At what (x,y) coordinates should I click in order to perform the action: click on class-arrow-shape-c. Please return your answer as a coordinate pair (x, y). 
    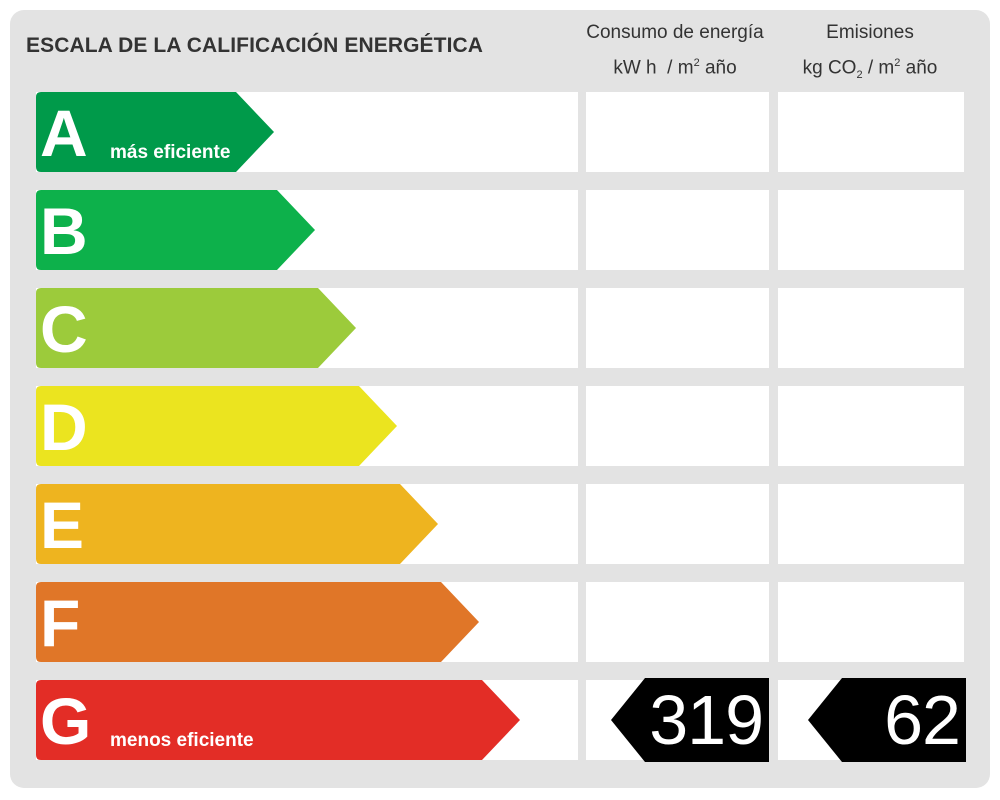
    Looking at the image, I should click on (196, 328).